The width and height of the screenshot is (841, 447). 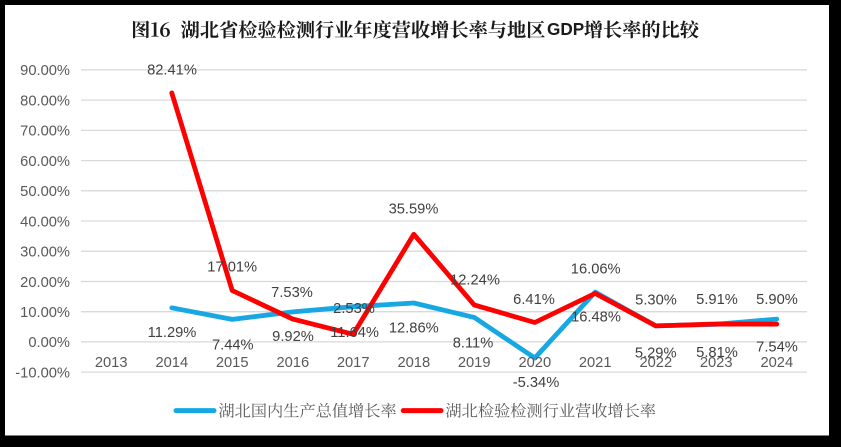 I want to click on svg-text: 2019, so click(x=474, y=363).